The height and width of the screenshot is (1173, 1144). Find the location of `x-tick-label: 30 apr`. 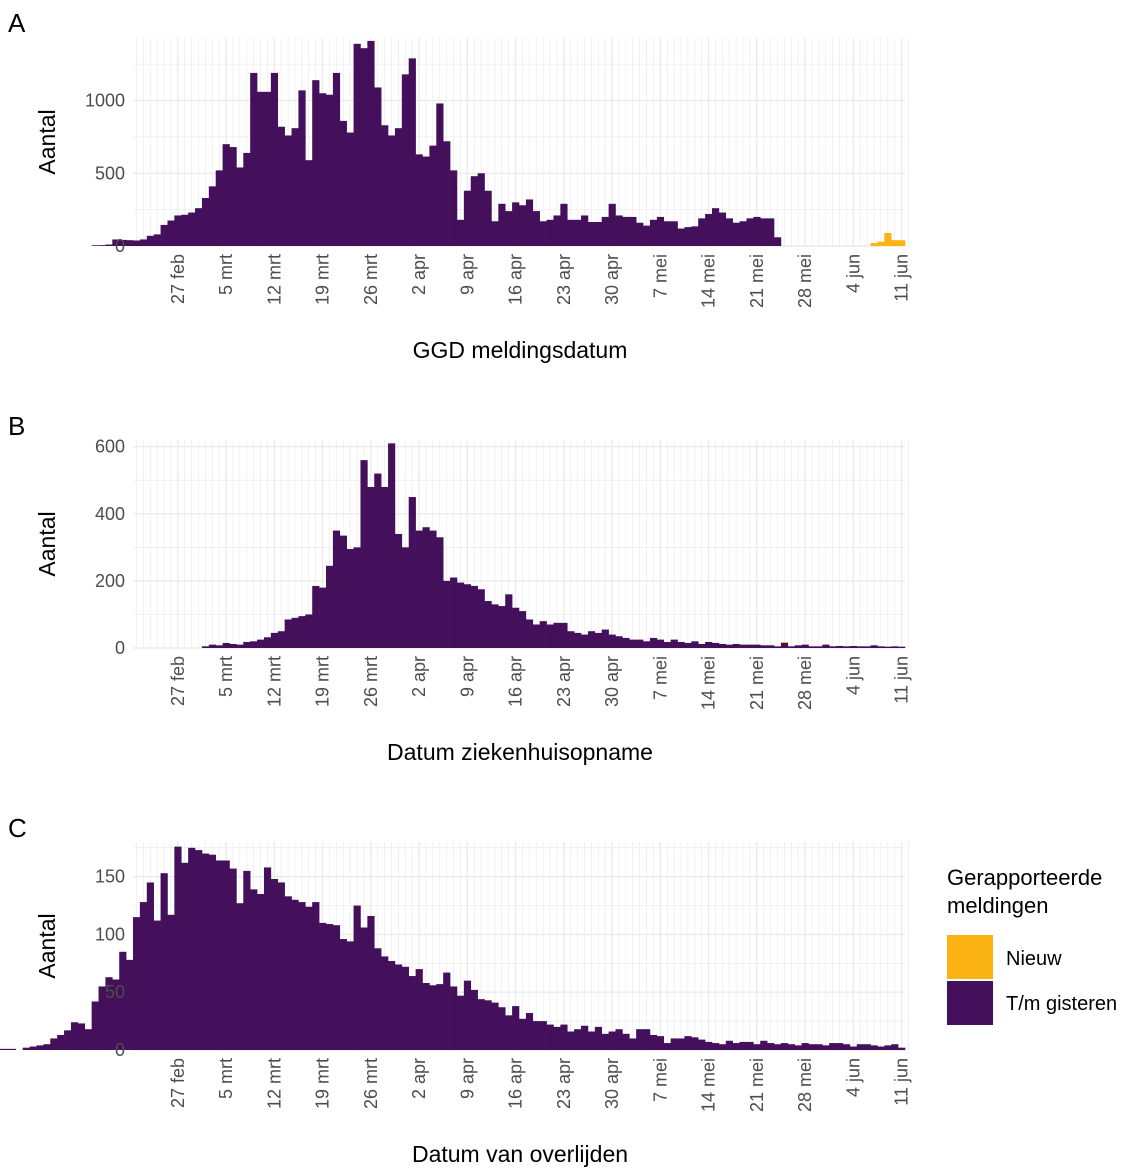

x-tick-label: 30 apr is located at coordinates (612, 681).